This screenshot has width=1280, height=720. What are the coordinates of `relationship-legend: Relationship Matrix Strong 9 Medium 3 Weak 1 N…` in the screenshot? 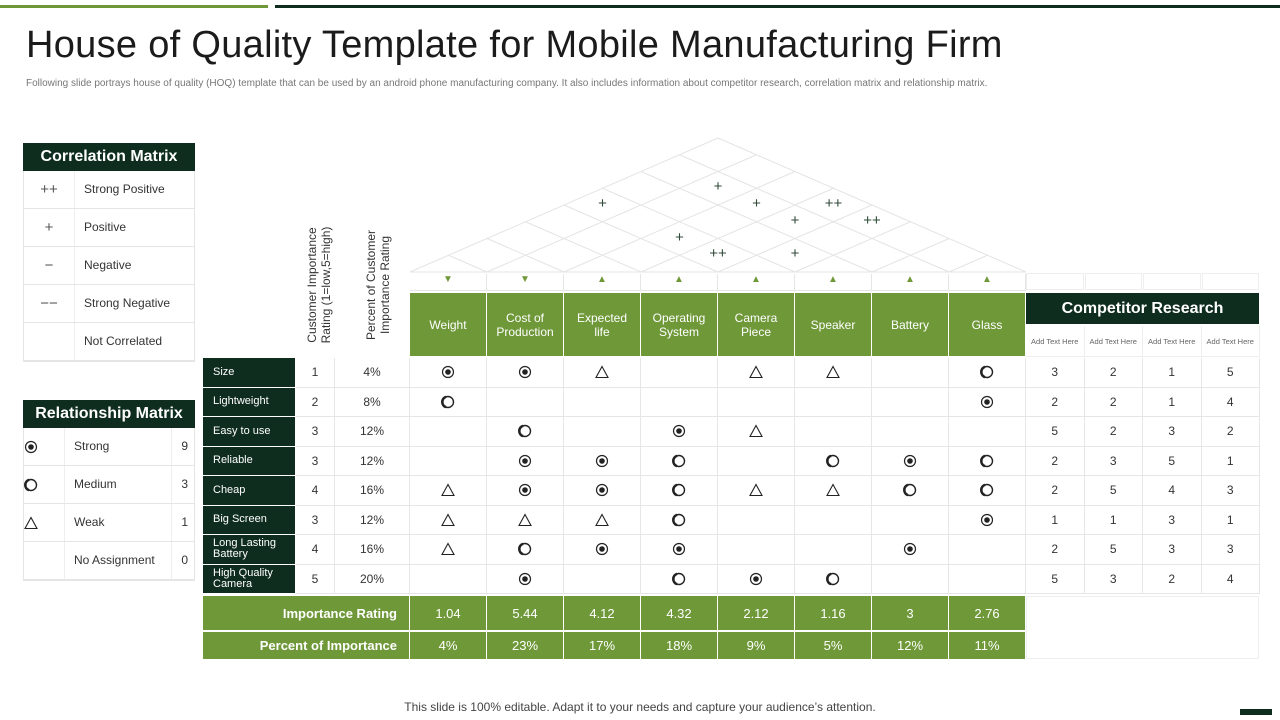 It's located at (109, 490).